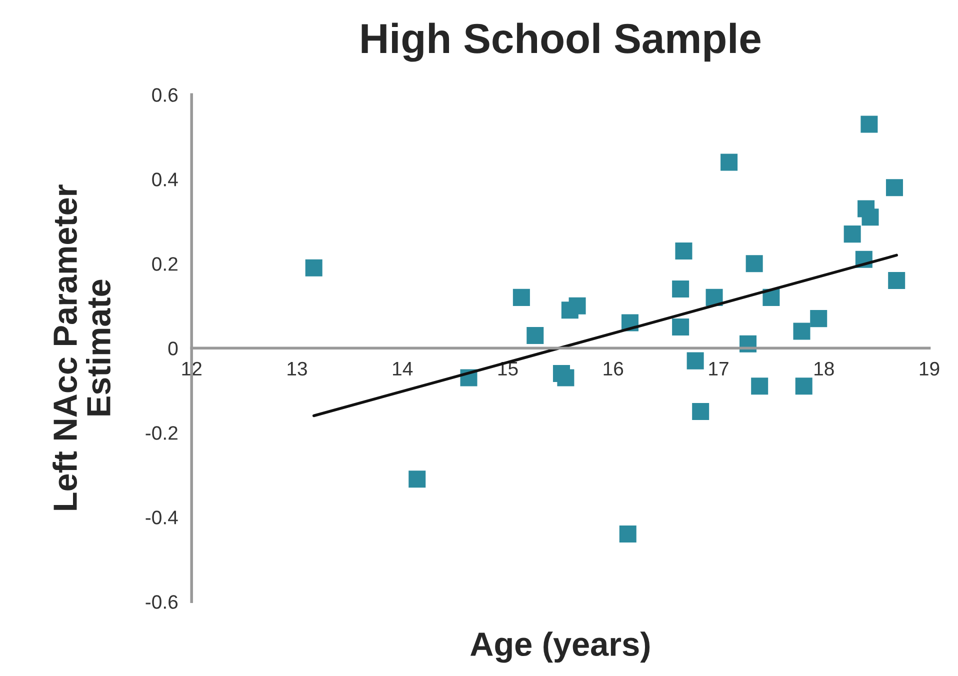 The width and height of the screenshot is (958, 676). Describe the element at coordinates (165, 179) in the screenshot. I see `y-tick-label: 0.4` at that location.